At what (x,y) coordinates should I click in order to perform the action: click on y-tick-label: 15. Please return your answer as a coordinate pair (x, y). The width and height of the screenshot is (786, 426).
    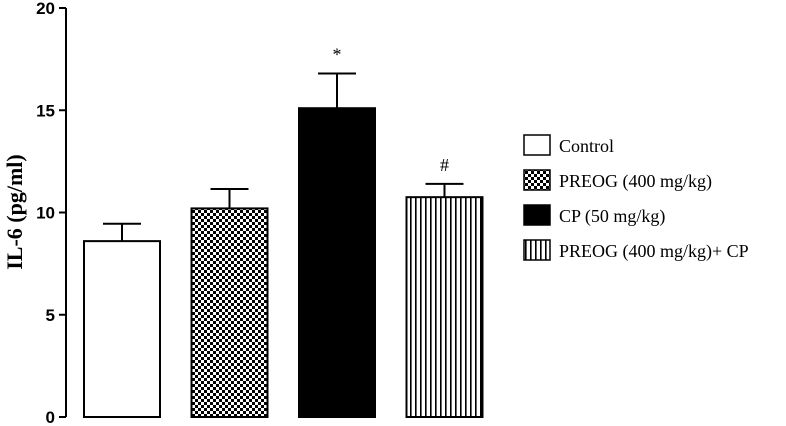
    Looking at the image, I should click on (45, 110).